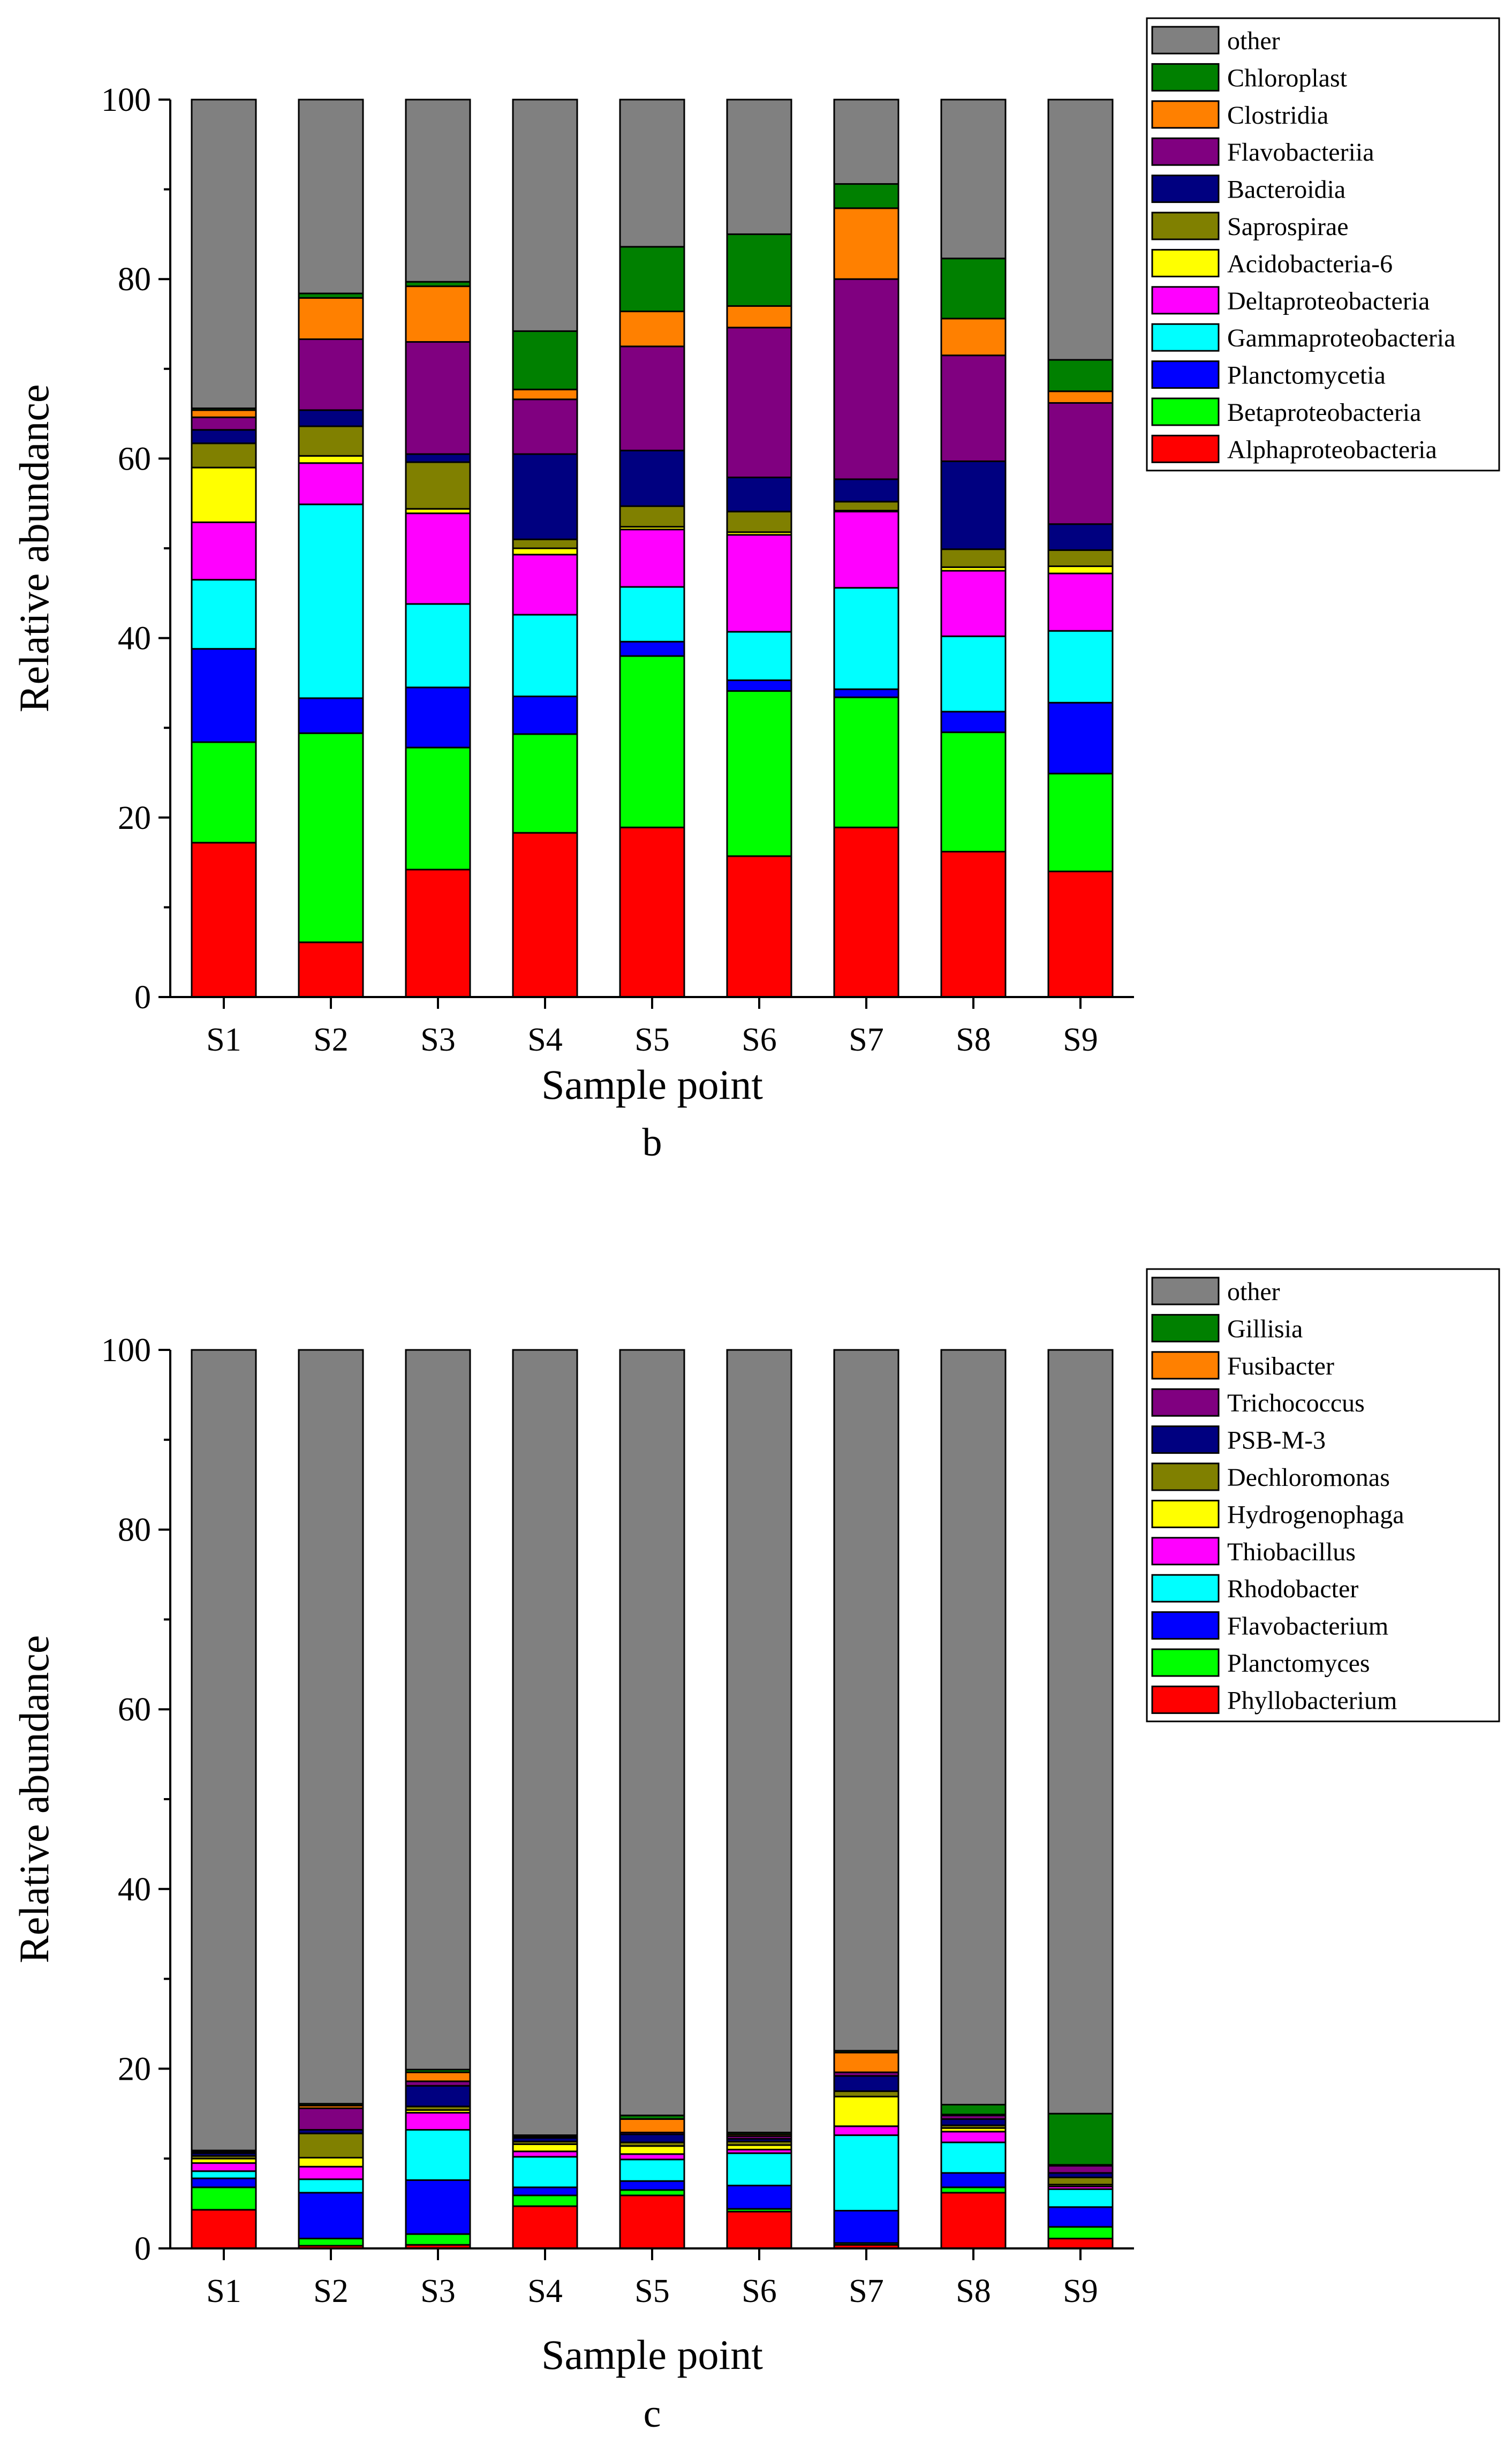 Image resolution: width=1512 pixels, height=2446 pixels. Describe the element at coordinates (974, 338) in the screenshot. I see `bar-segment-clostridia-s8` at that location.